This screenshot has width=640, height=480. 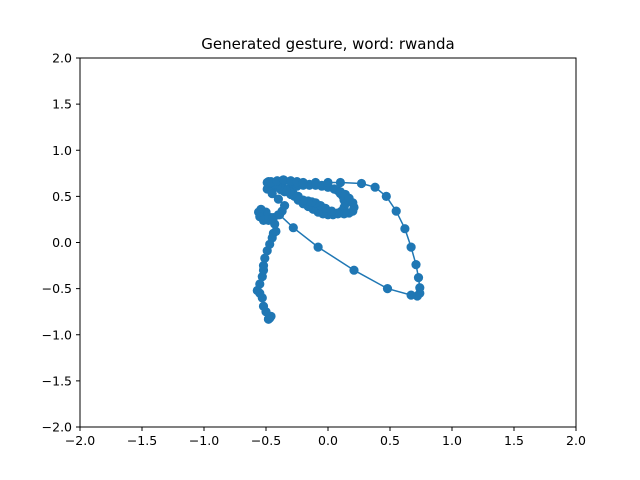 I want to click on y-tick-label: −1.0, so click(x=57, y=334).